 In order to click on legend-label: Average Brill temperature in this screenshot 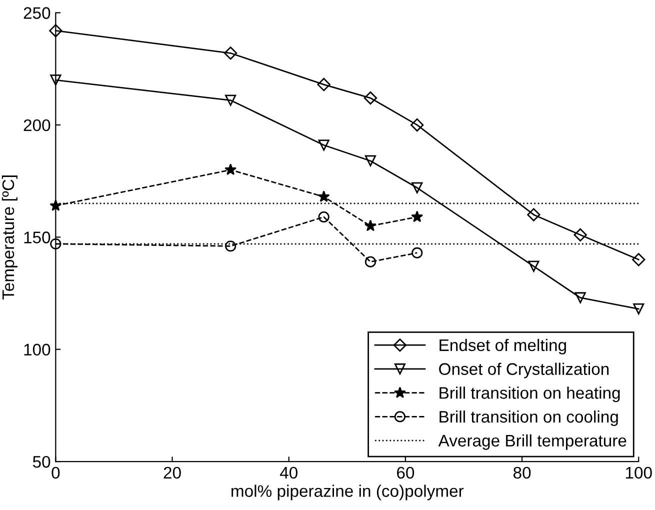, I will do `click(532, 442)`.